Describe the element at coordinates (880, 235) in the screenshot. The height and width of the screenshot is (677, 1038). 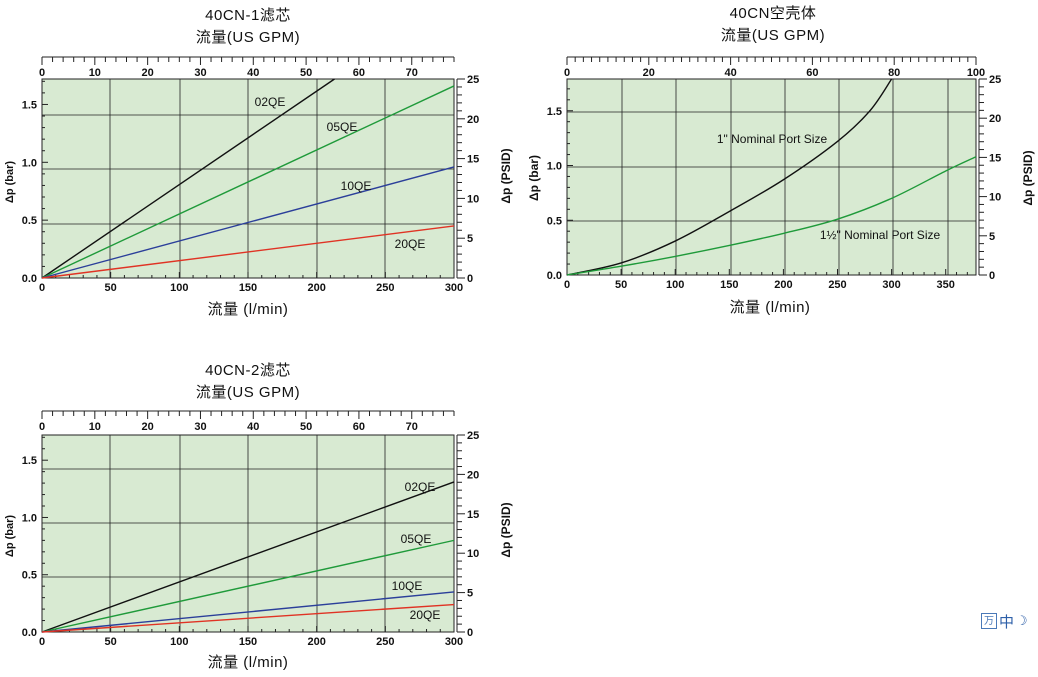
I see `series-label: 1½" Nominal Port Size` at that location.